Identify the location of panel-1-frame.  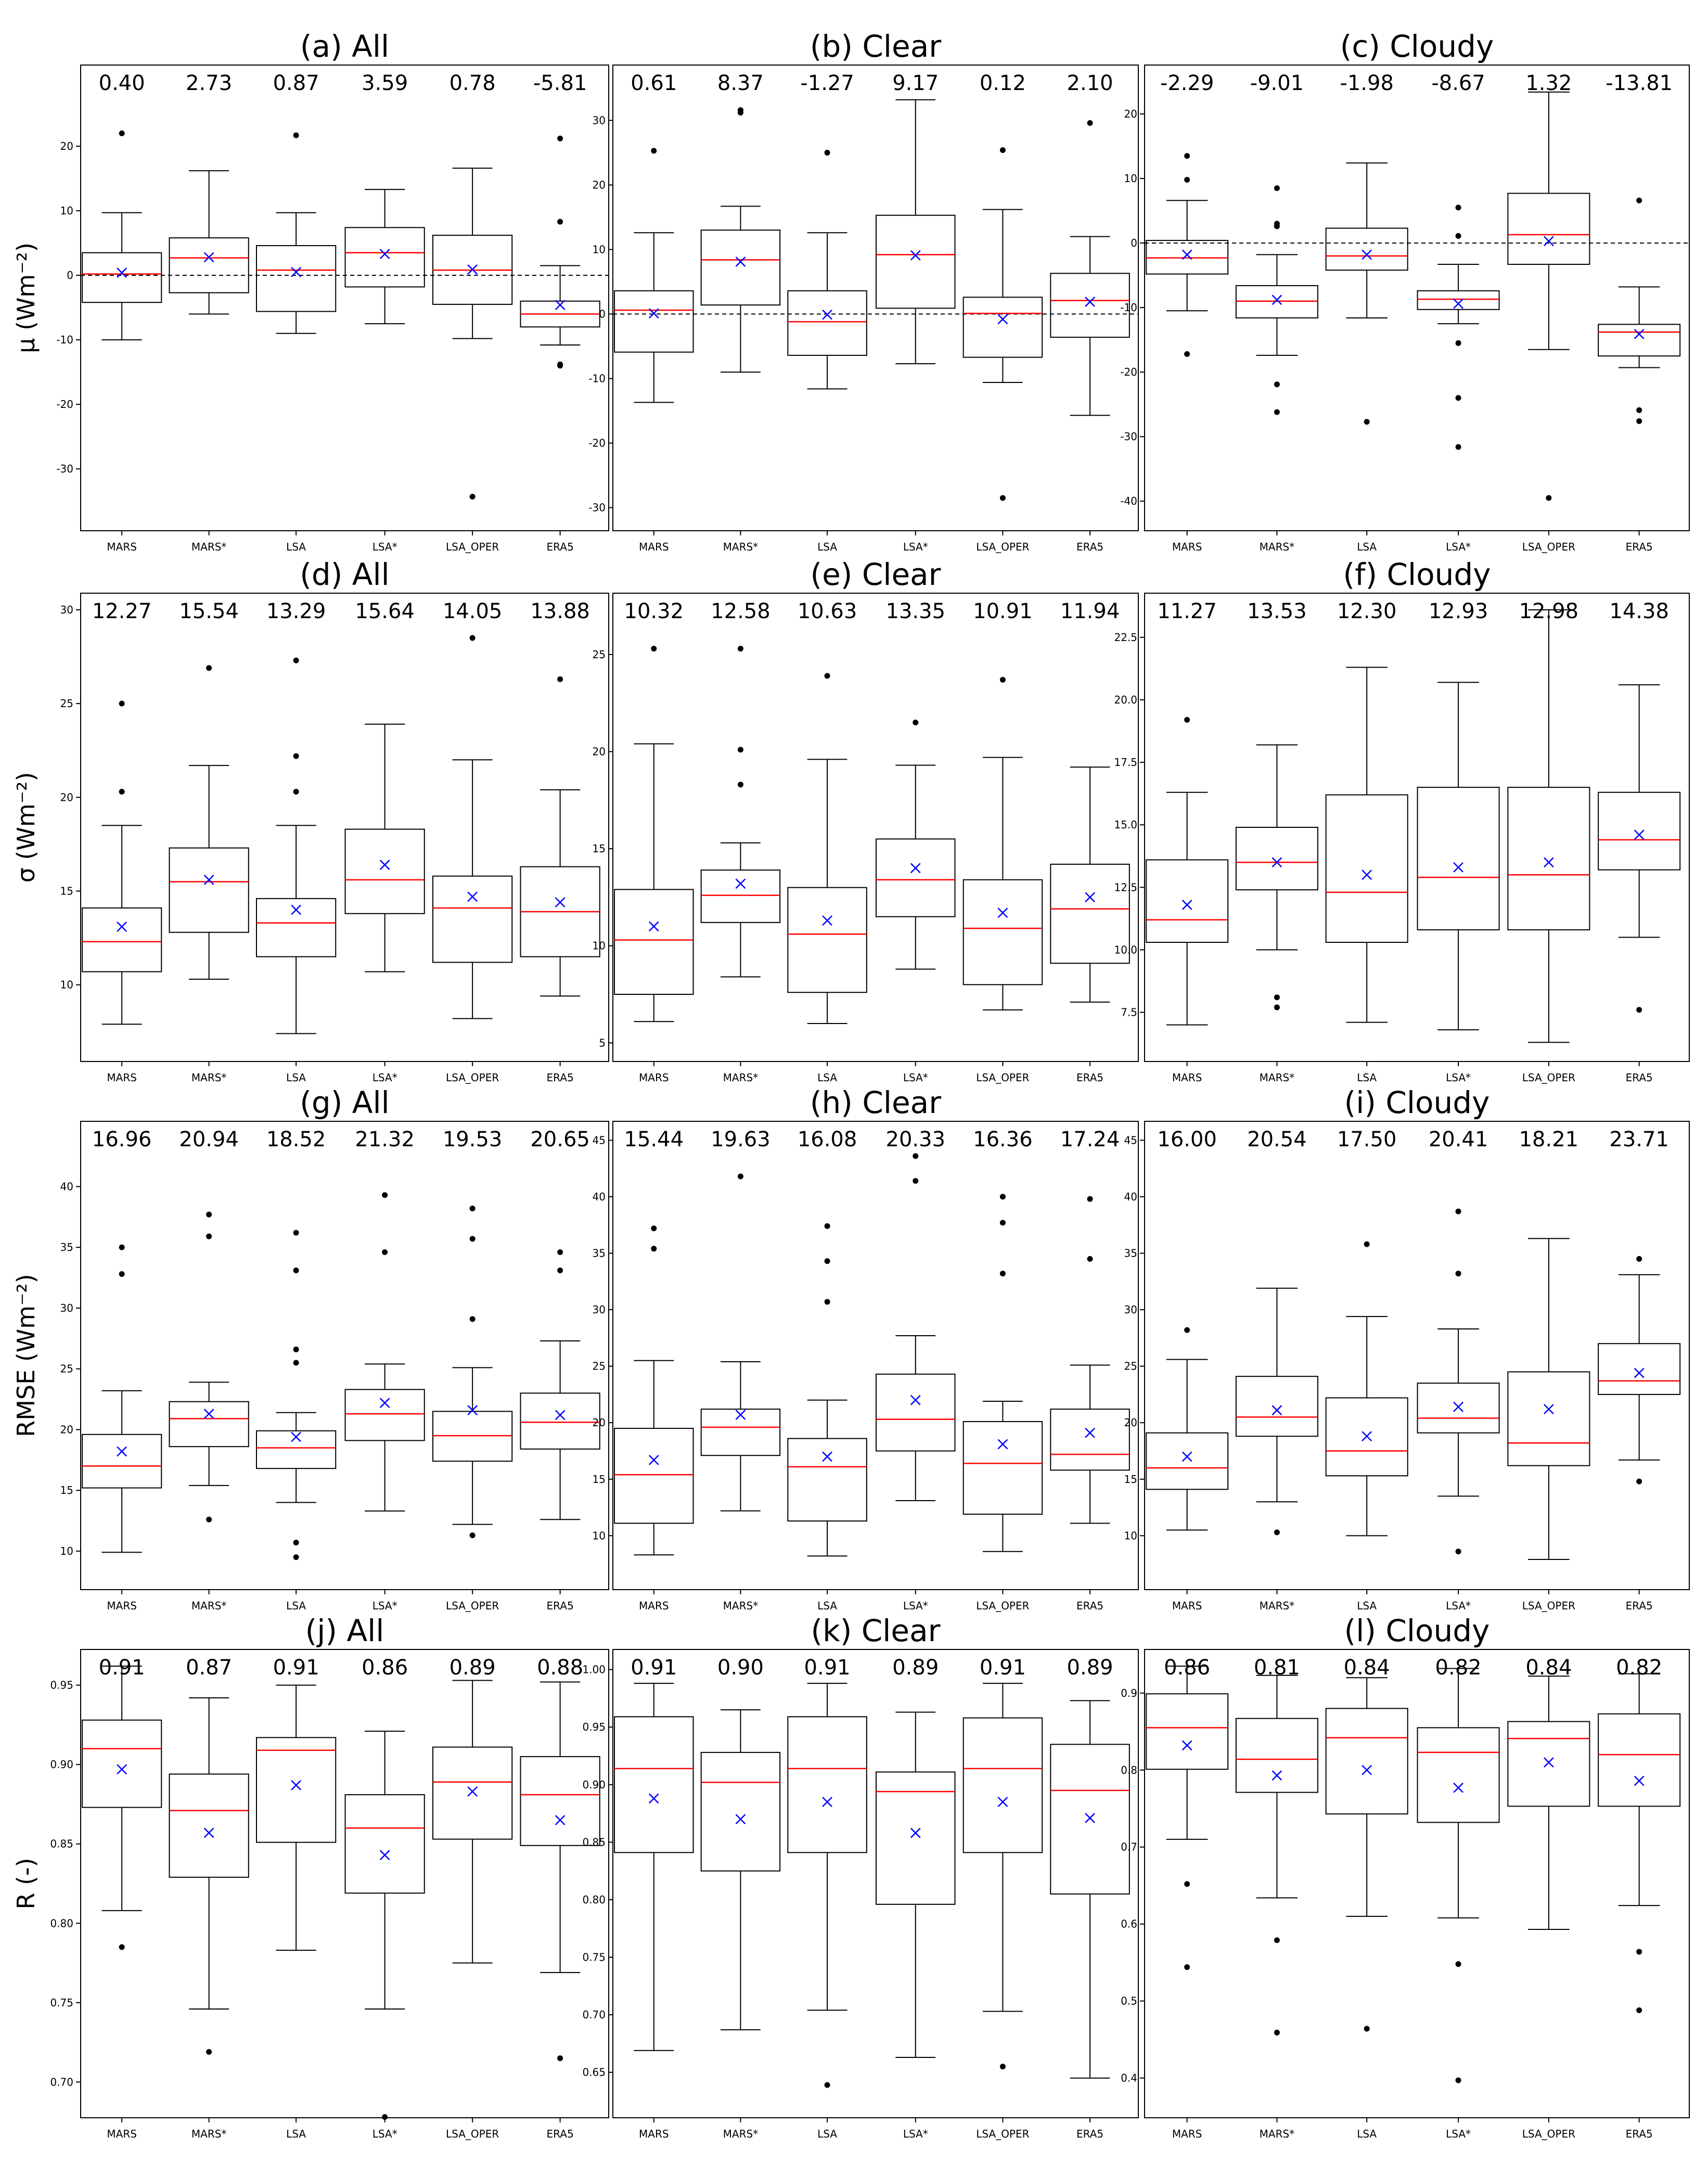
(876, 298).